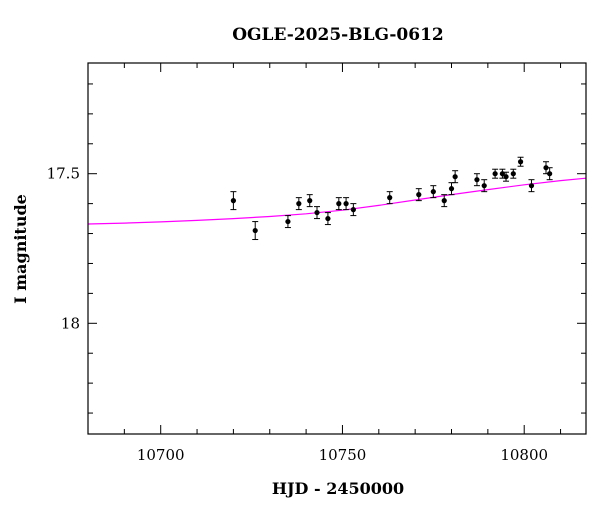 This screenshot has width=600, height=512. I want to click on model-curve, so click(337, 201).